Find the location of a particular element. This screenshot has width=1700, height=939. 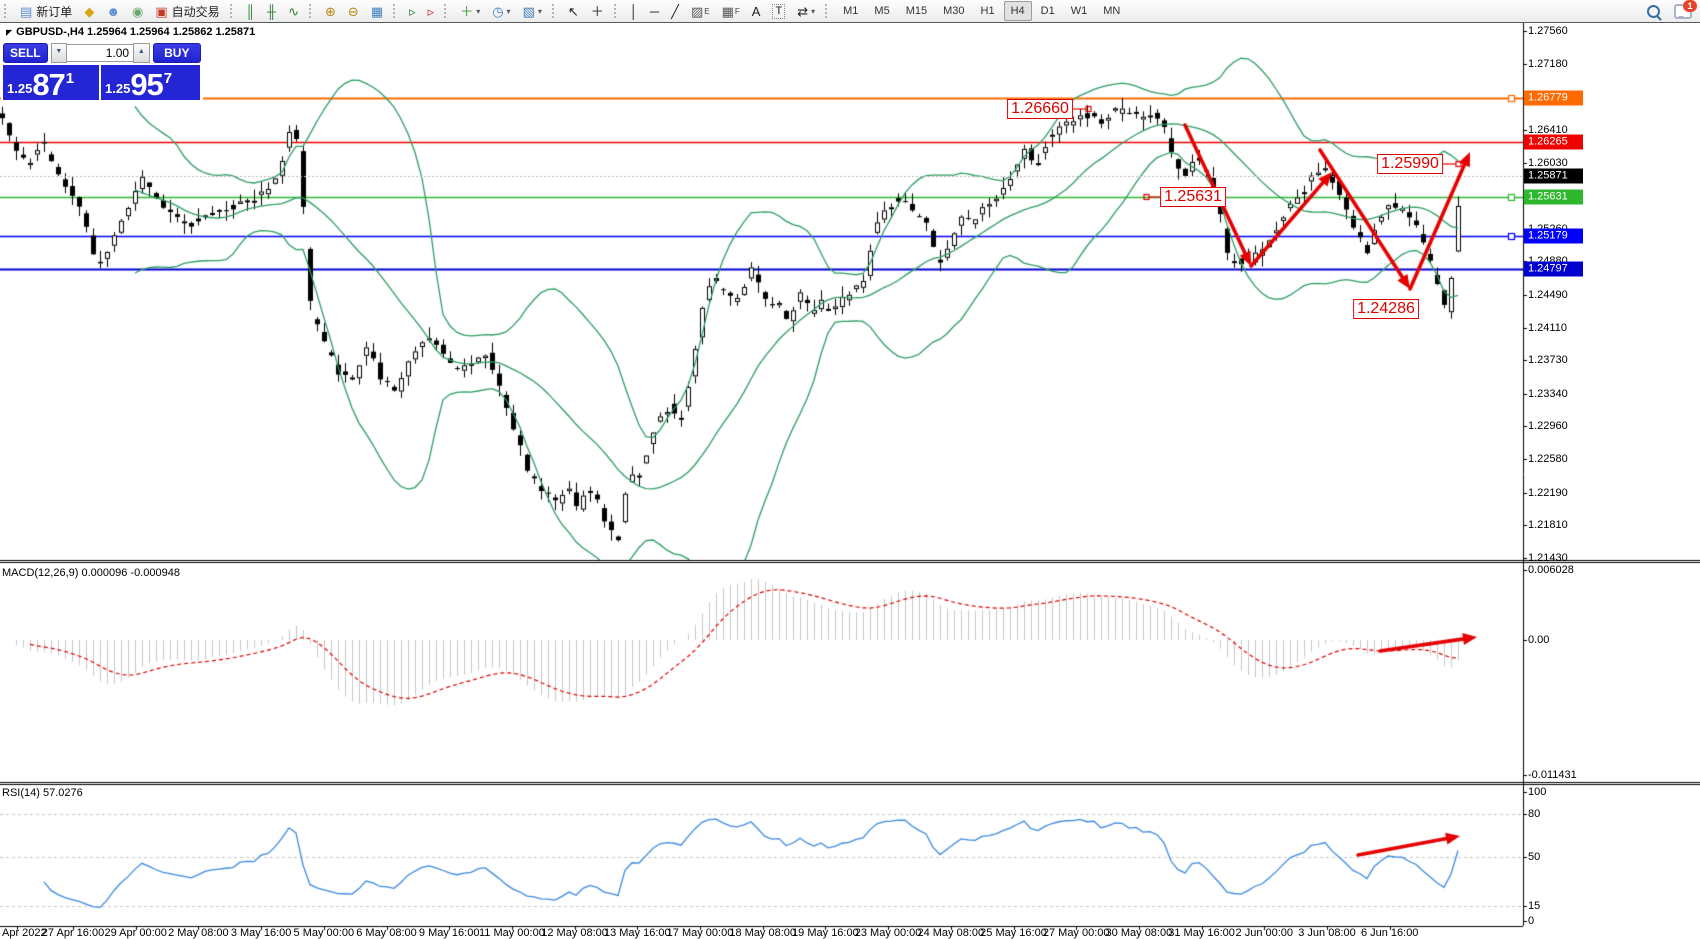

chart-shift-icon: ▹ is located at coordinates (431, 11).